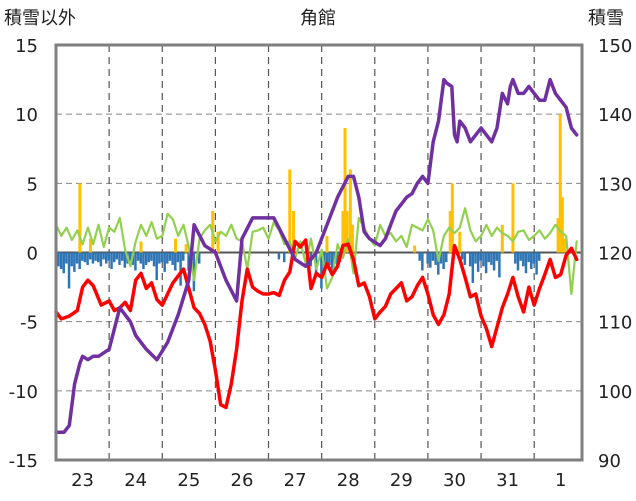 This screenshot has width=636, height=501. Describe the element at coordinates (615, 184) in the screenshot. I see `right-y-tick-label: 130` at that location.